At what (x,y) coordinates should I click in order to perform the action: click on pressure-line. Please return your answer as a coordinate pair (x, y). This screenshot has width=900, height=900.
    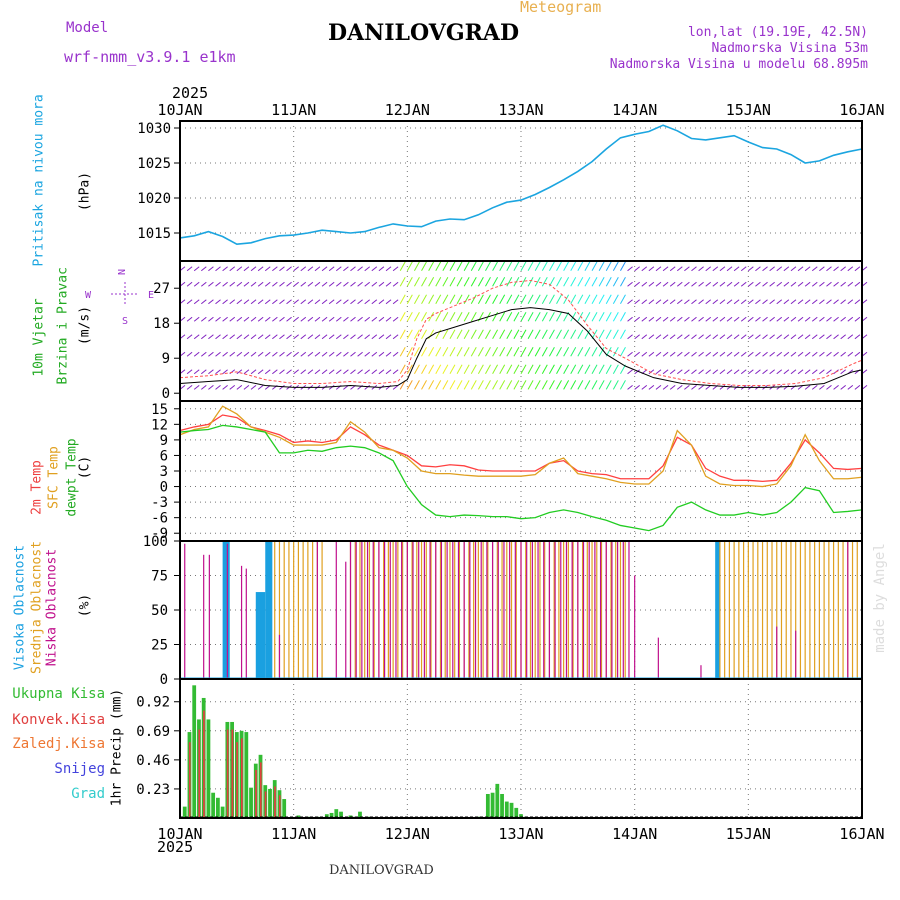
    Looking at the image, I should click on (521, 185).